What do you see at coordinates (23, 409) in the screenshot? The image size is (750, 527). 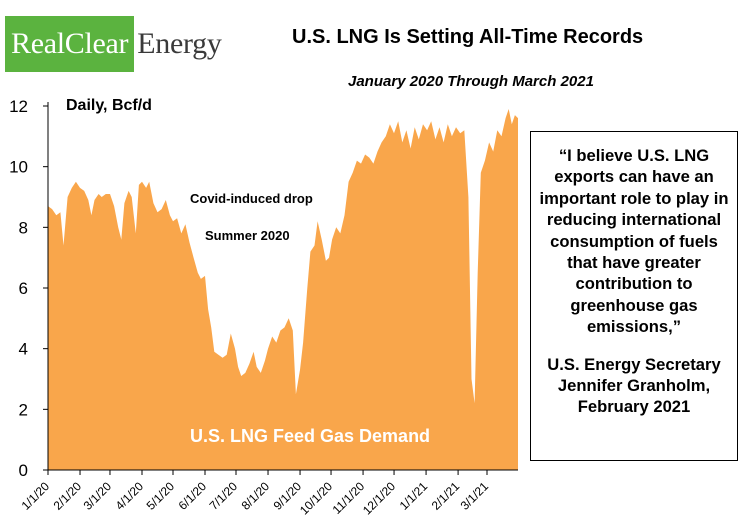 I see `y-tick-label: 2` at bounding box center [23, 409].